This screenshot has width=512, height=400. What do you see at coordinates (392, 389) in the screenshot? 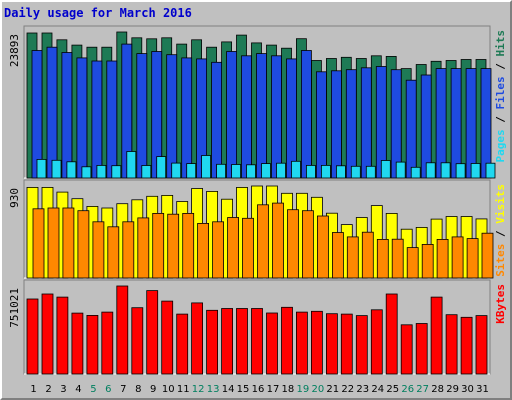
I see `x-tick-label-25: 25` at bounding box center [392, 389].